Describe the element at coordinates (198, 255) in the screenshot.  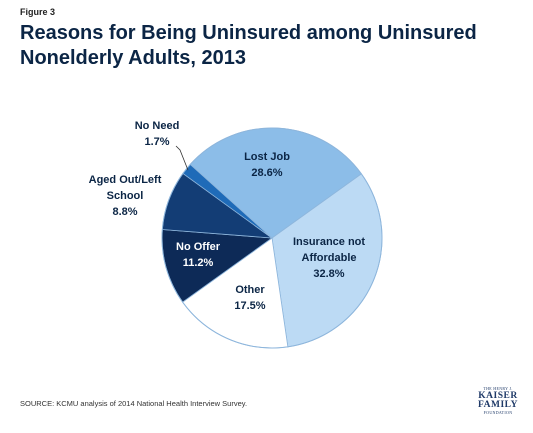
I see `slice-label-no-offer: No Offer 11.2%` at that location.